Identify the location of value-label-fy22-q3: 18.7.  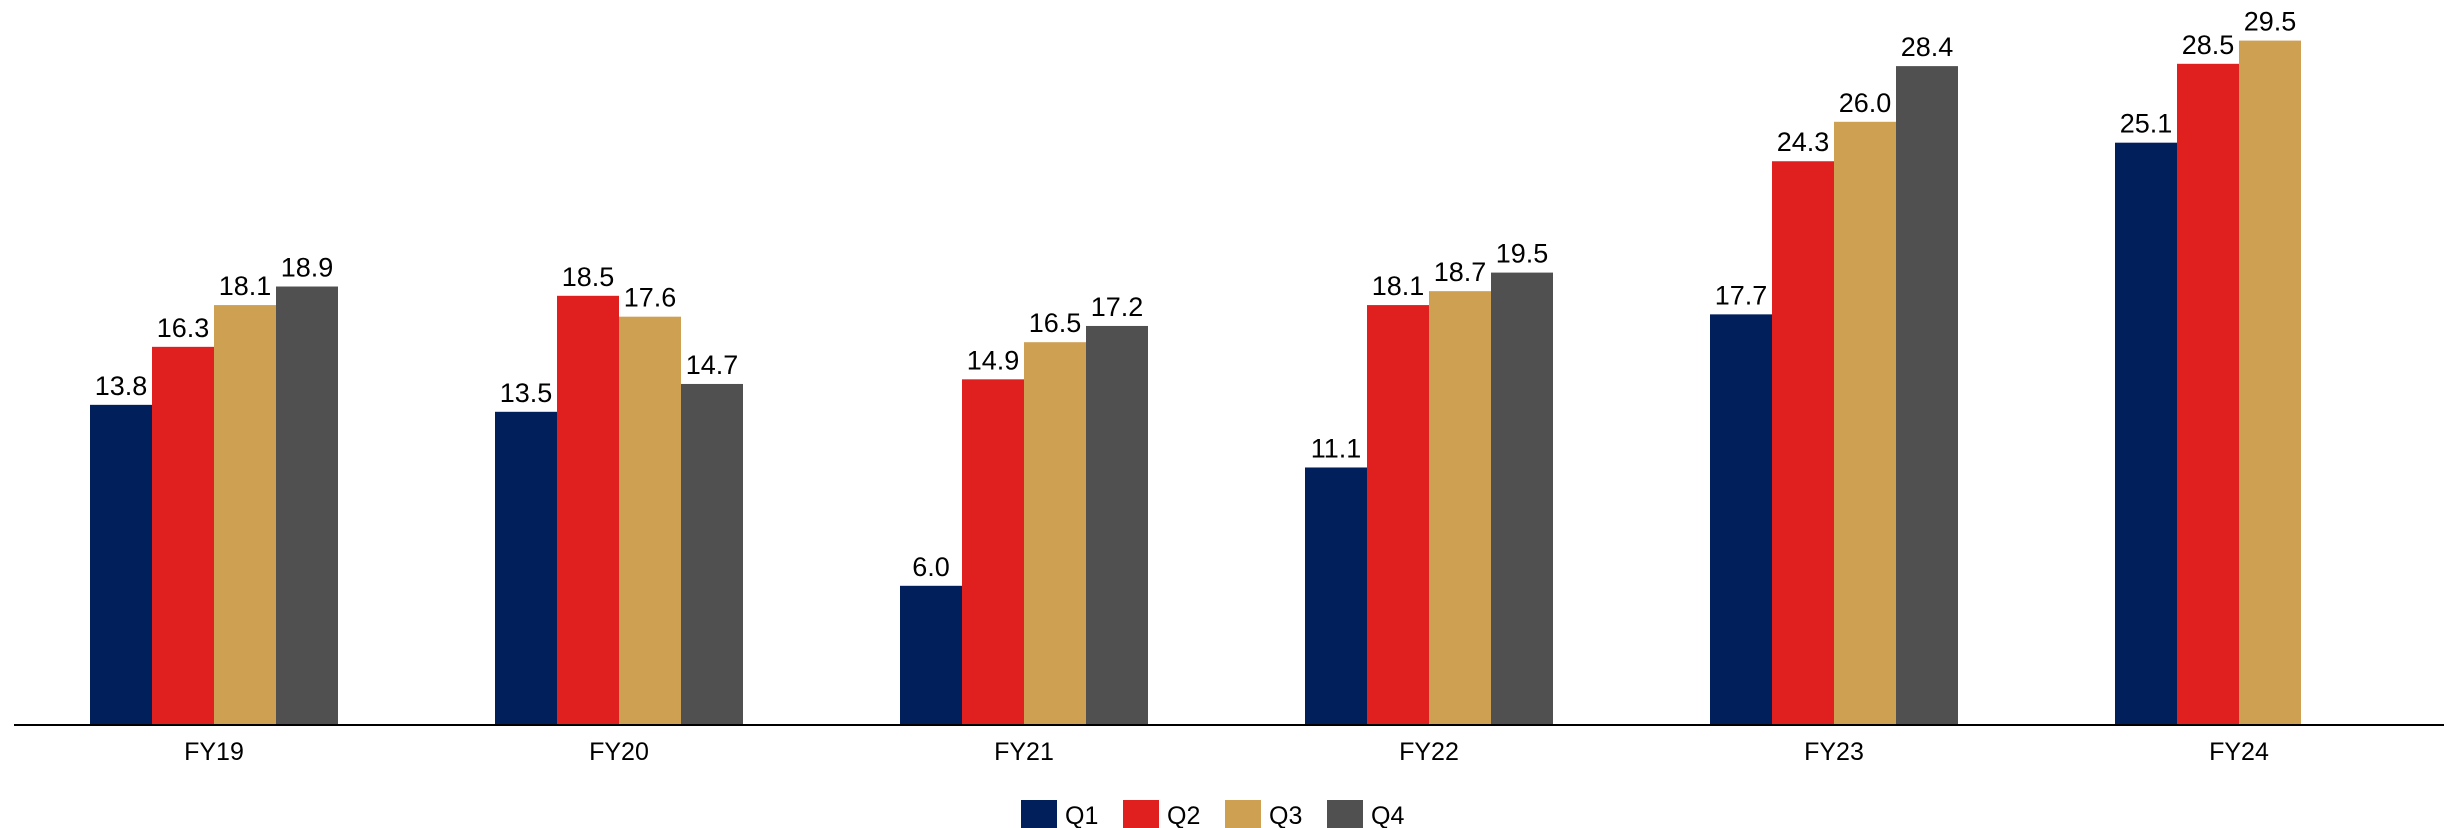
(1460, 272).